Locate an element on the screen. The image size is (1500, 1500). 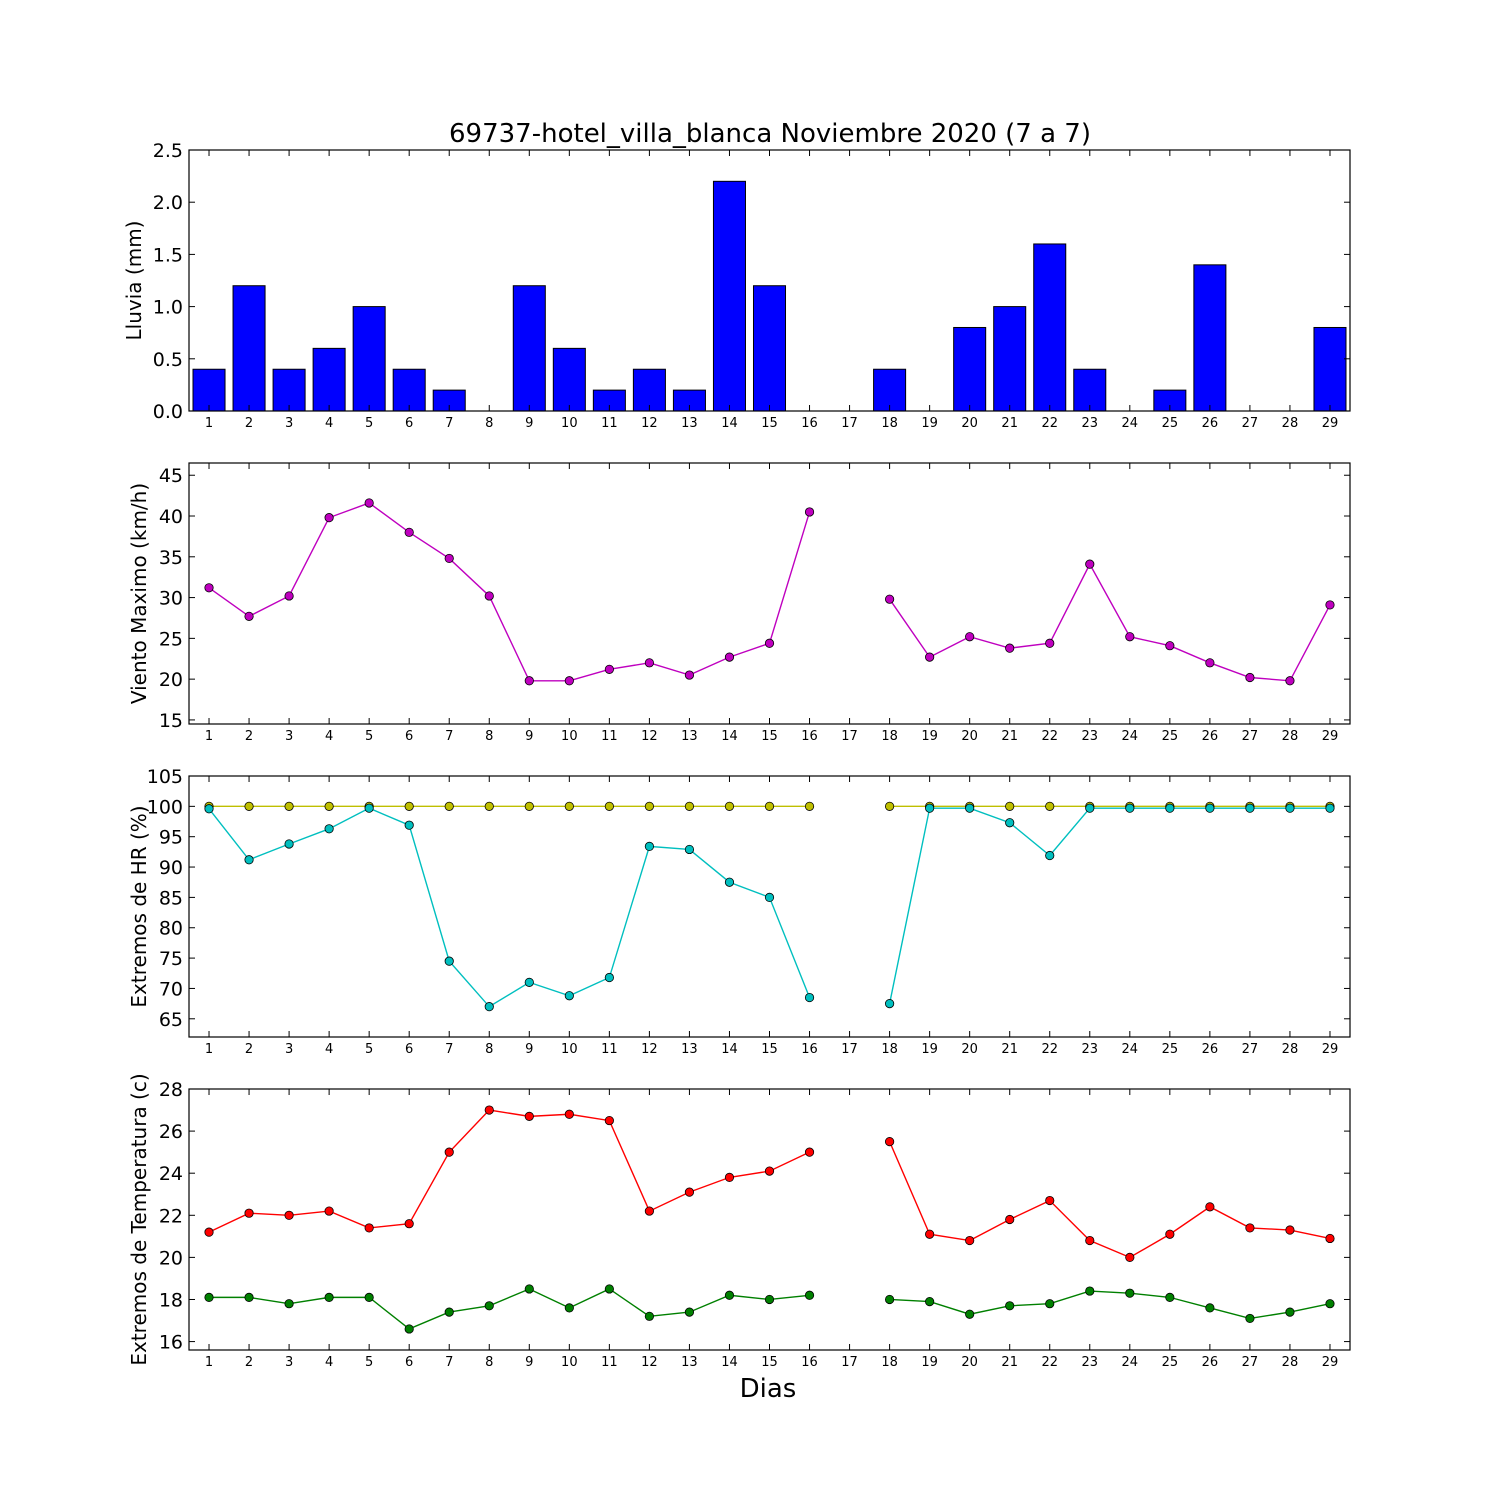
y-tick-label: 75 is located at coordinates (171, 959).